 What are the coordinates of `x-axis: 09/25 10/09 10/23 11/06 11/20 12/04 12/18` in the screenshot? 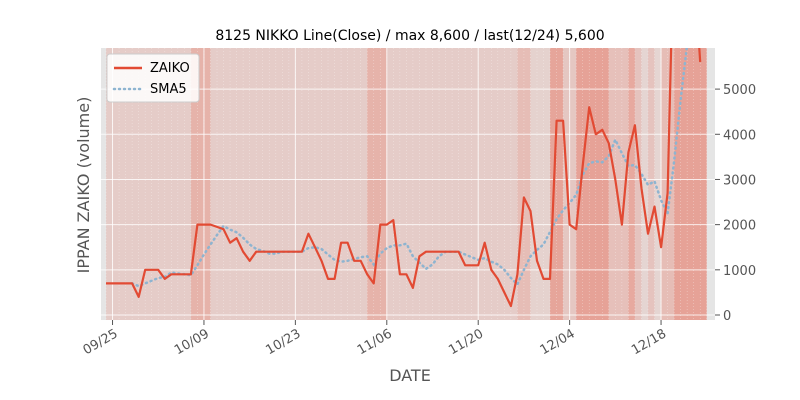 It's located at (375, 339).